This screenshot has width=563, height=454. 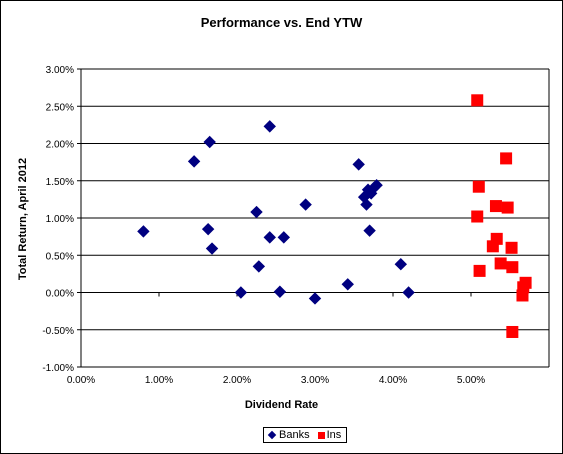 What do you see at coordinates (60, 182) in the screenshot?
I see `y-tick-label: 1.50%` at bounding box center [60, 182].